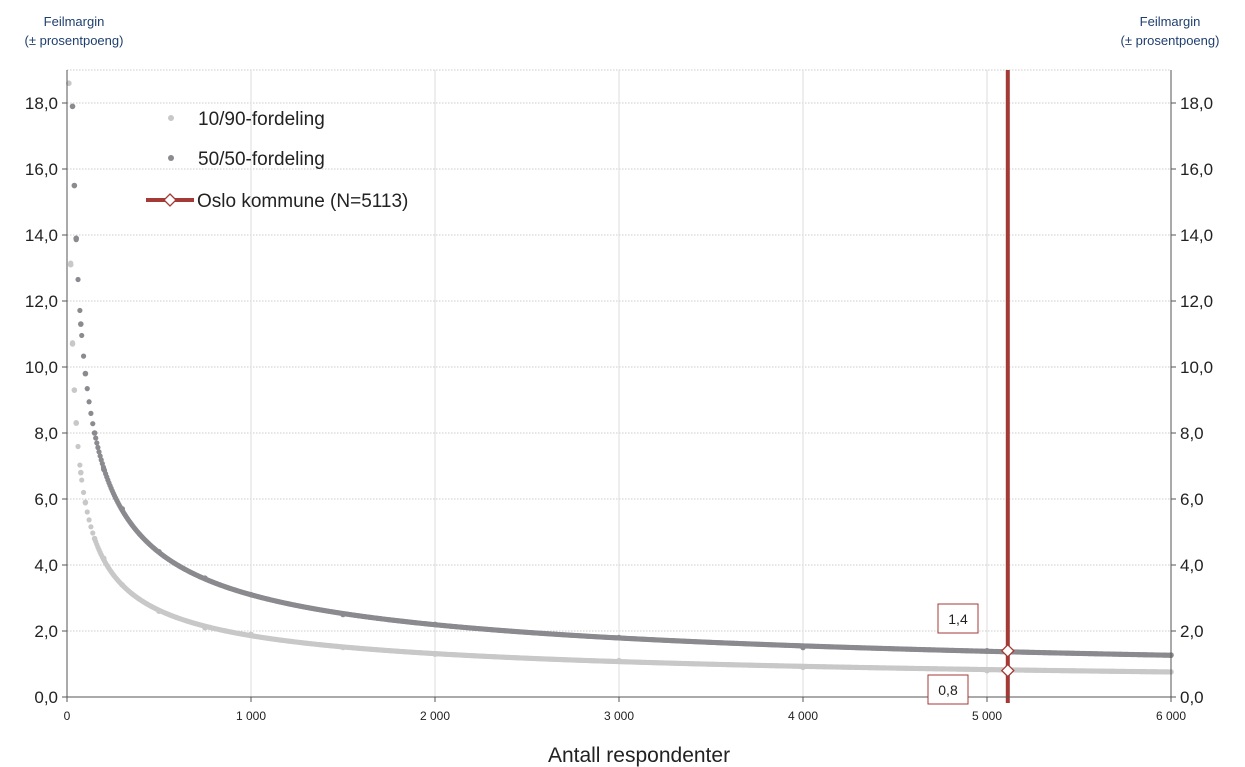  Describe the element at coordinates (41, 367) in the screenshot. I see `y-tick-label-left: 10,0` at that location.